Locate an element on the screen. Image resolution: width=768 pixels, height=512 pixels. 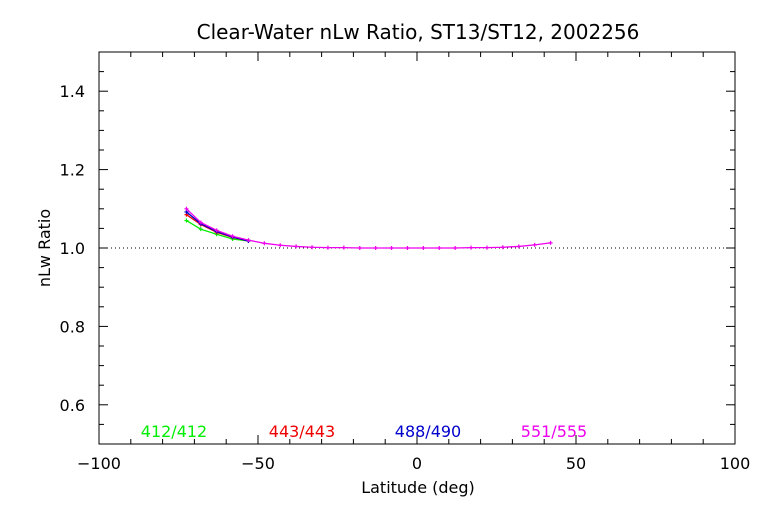
legend: 412/412 443/443 488/490 551/555 is located at coordinates (364, 431).